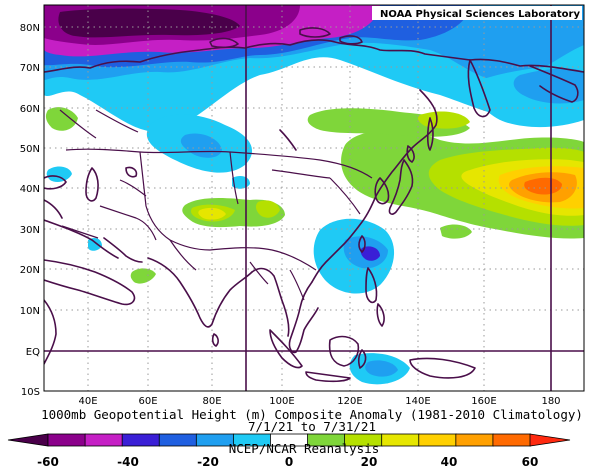 This screenshot has width=602, height=474. What do you see at coordinates (30, 210) in the screenshot?
I see `lat-labels: 80N 70N 60N 50N 40N 30N 20N 10N EQ 10S` at bounding box center [30, 210].